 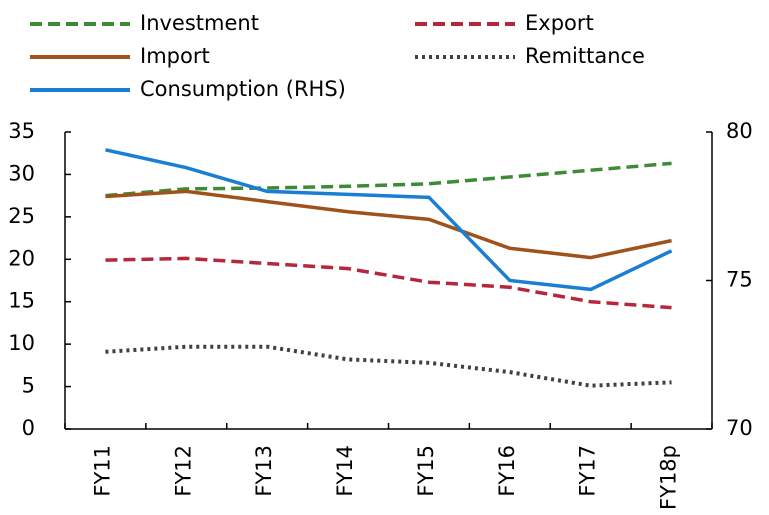 What do you see at coordinates (585, 56) in the screenshot?
I see `legend-label: Remittance` at bounding box center [585, 56].